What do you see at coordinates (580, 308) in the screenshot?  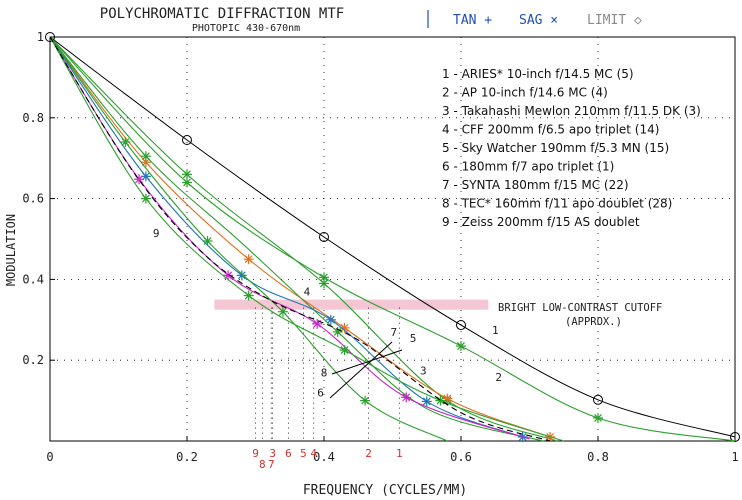 I see `cutoff-band-label: BRIGHT LOW-CONTRAST CUTOFF` at bounding box center [580, 308].